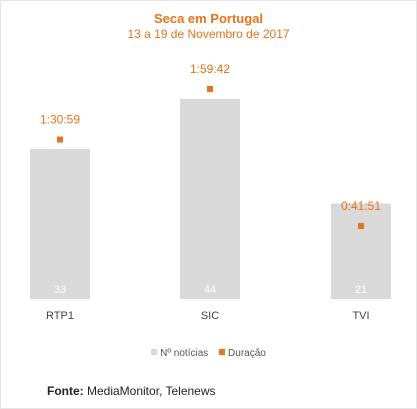 The width and height of the screenshot is (417, 409). I want to click on legend-item-duracao: Duração, so click(242, 353).